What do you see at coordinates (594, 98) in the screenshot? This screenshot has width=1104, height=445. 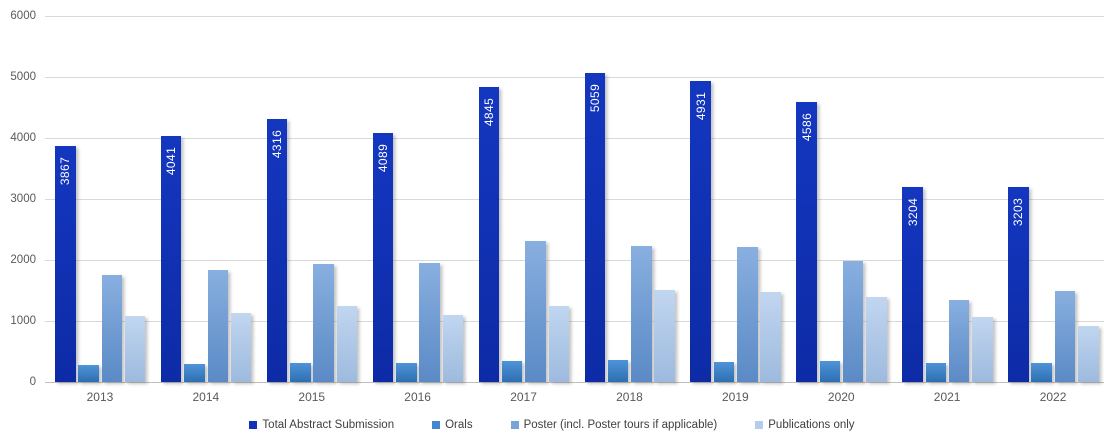 I see `bar-value-label-2018: 5059` at bounding box center [594, 98].